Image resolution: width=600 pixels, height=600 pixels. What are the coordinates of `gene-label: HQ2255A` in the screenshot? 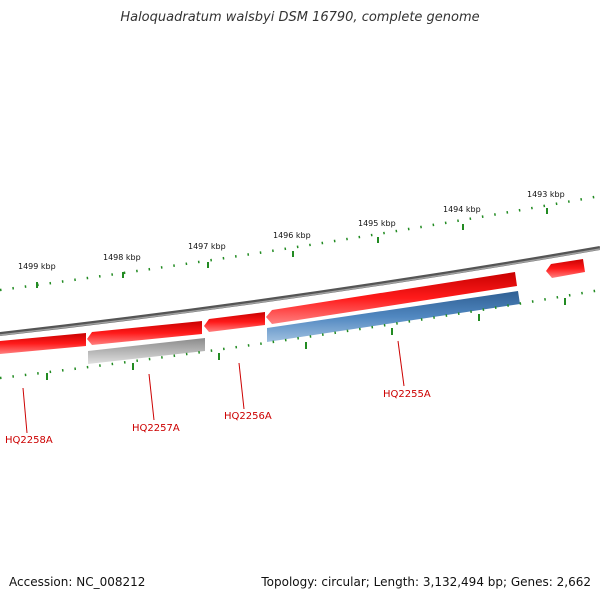 It's located at (407, 394).